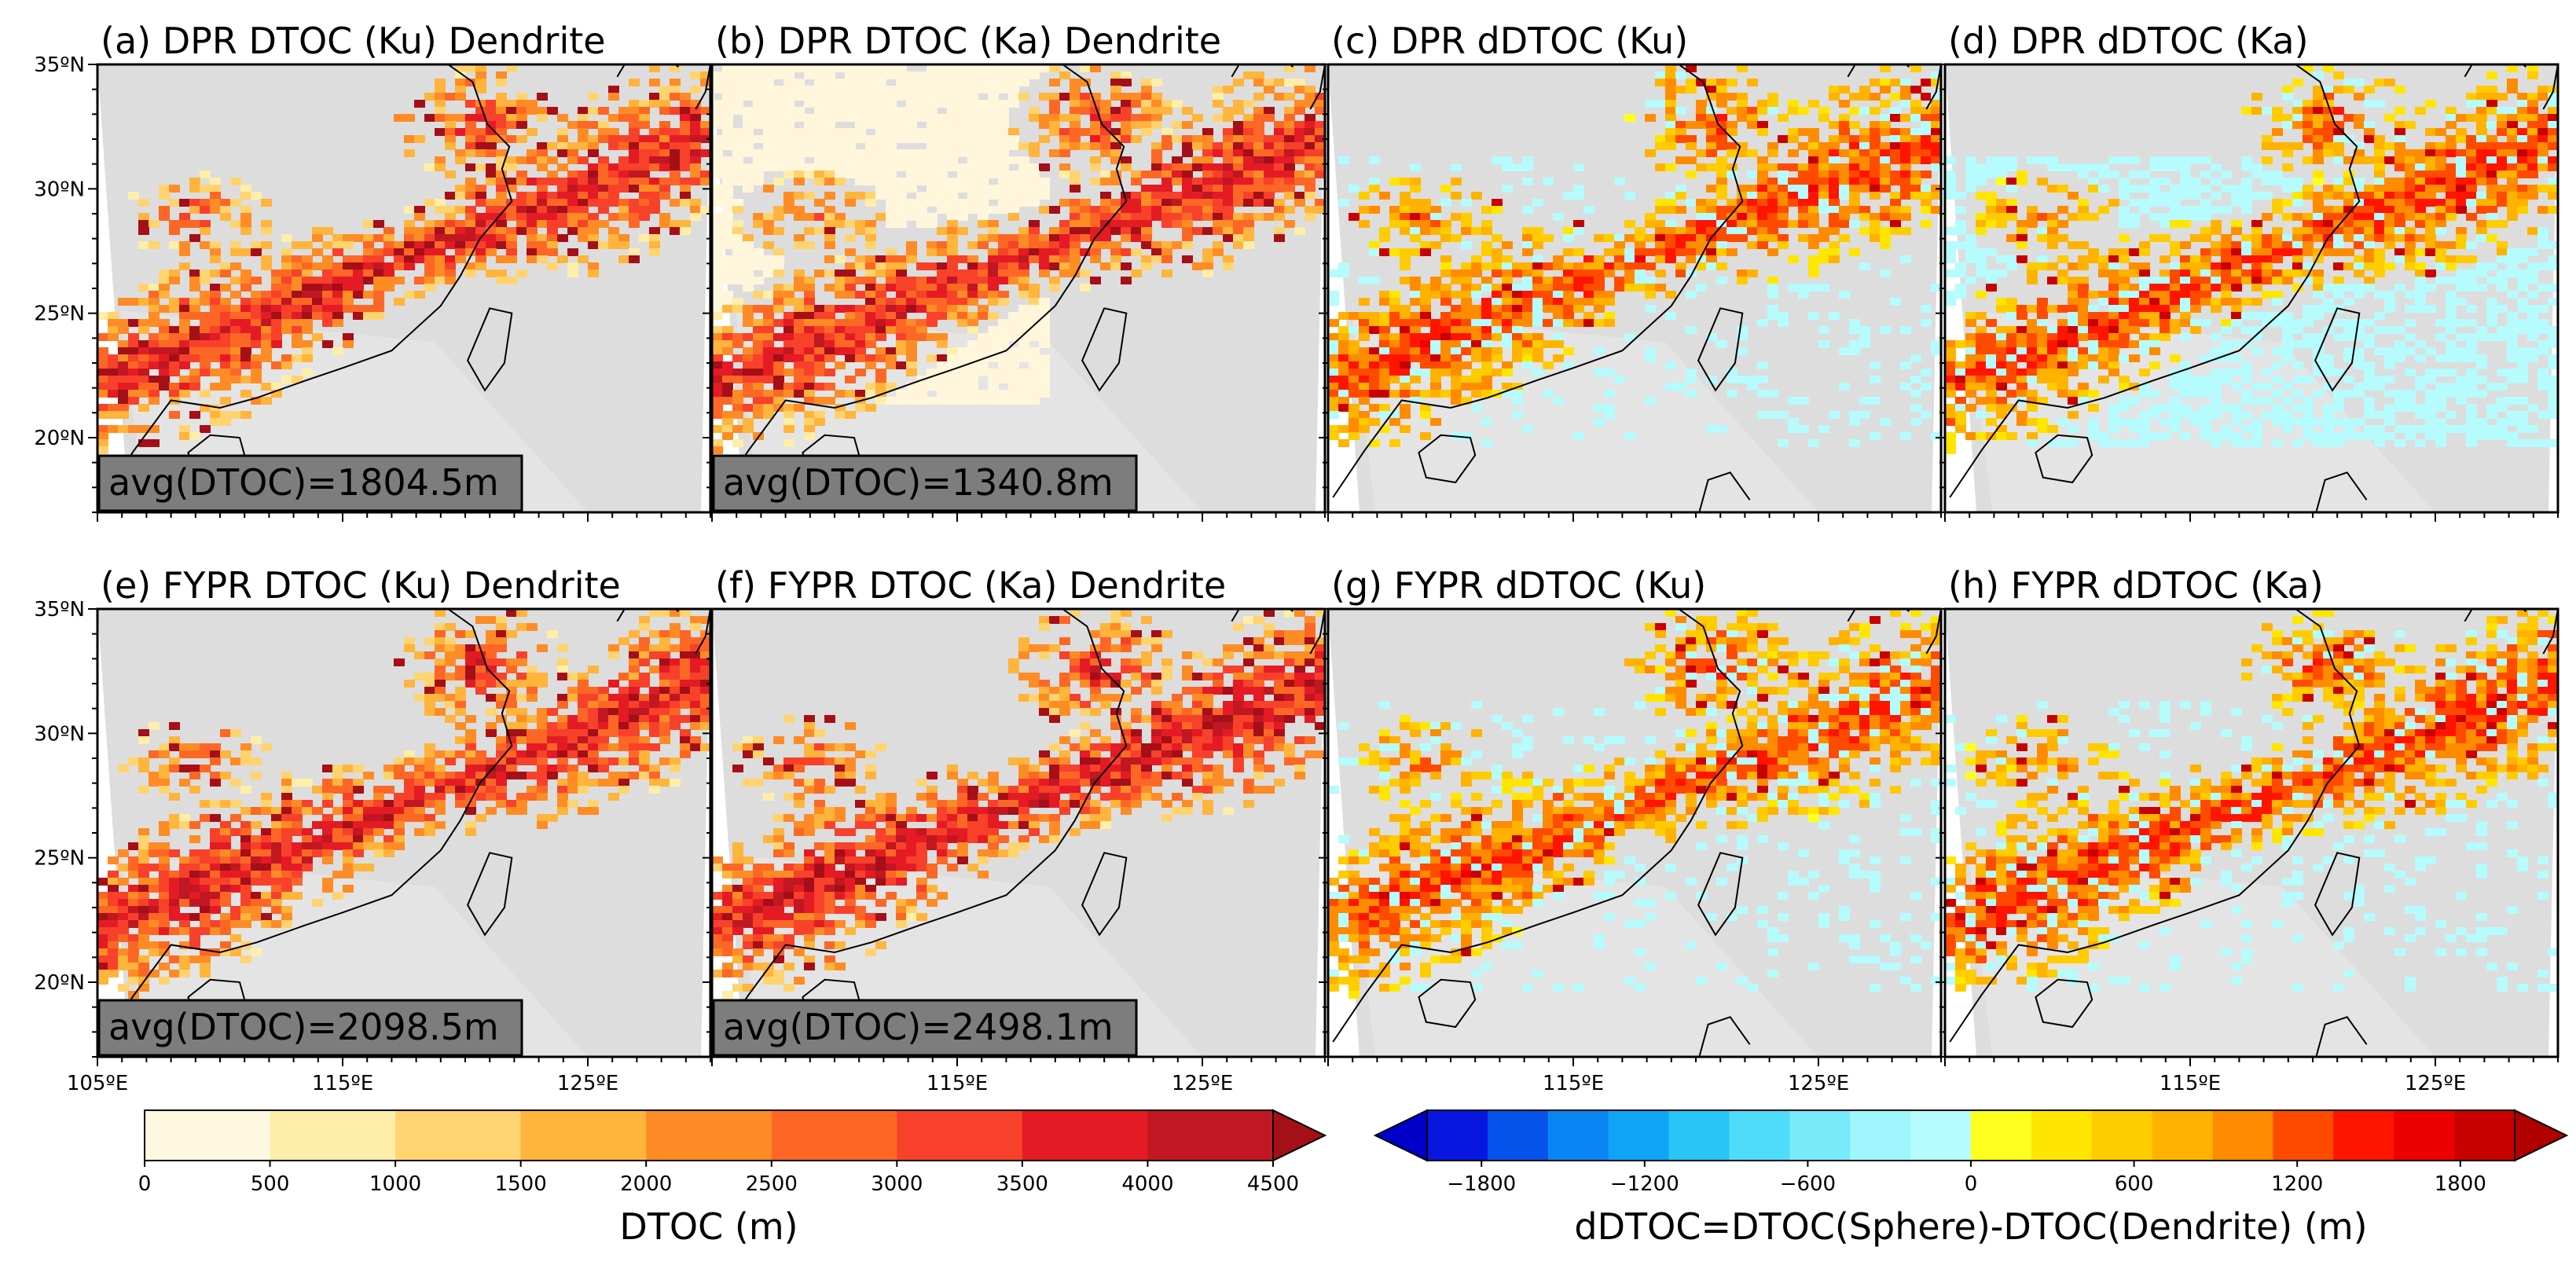  I want to click on field-h, so click(2251, 800).